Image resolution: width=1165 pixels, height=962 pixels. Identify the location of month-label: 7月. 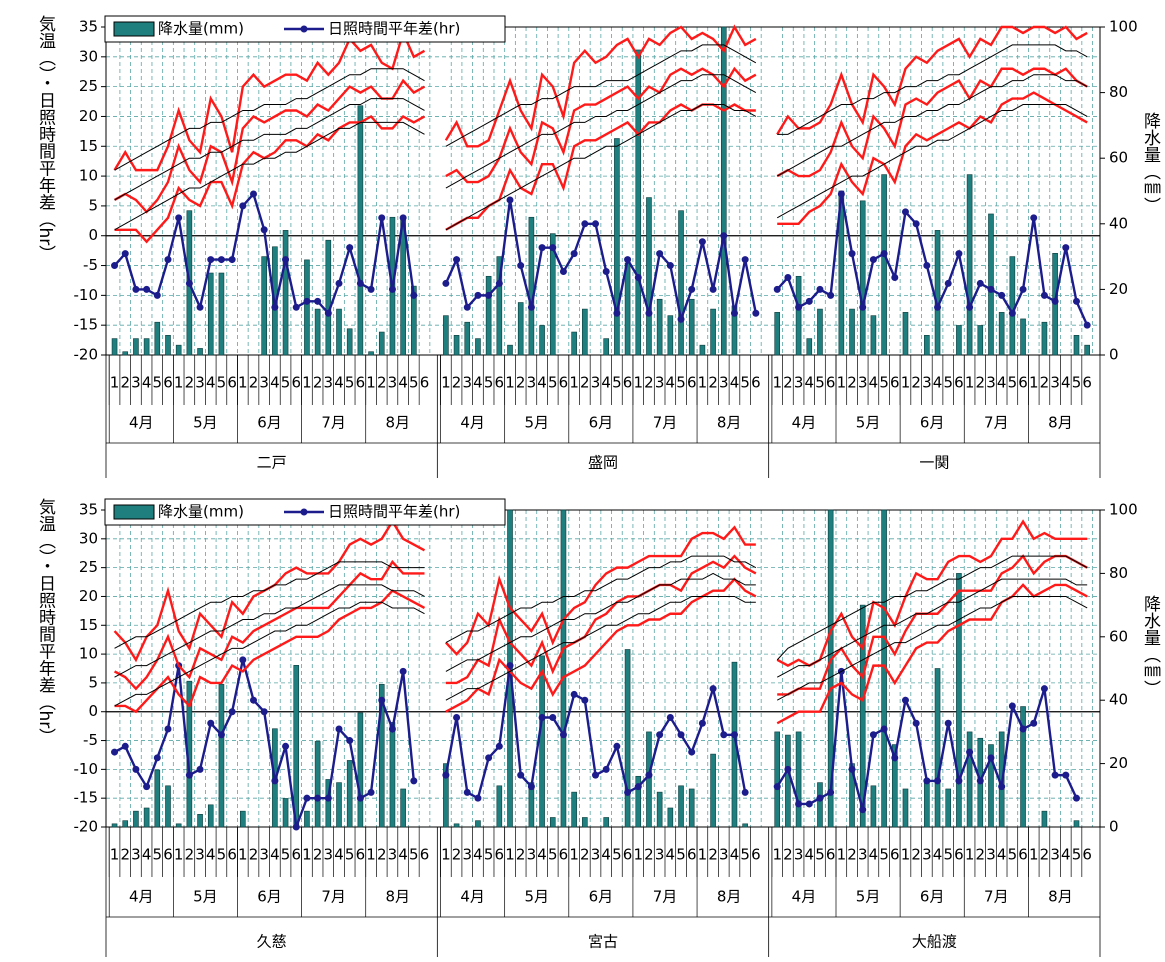
(665, 423).